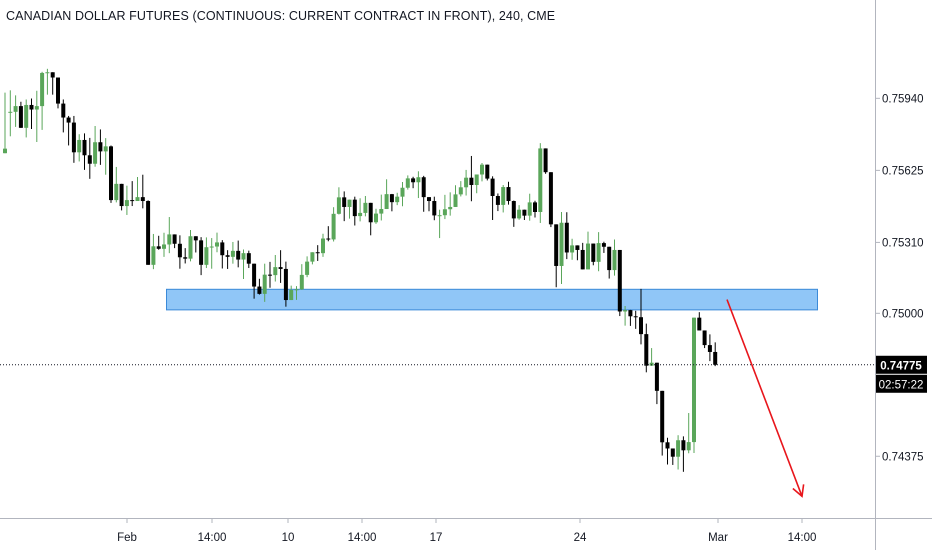  What do you see at coordinates (765, 398) in the screenshot?
I see `arrow-layer` at bounding box center [765, 398].